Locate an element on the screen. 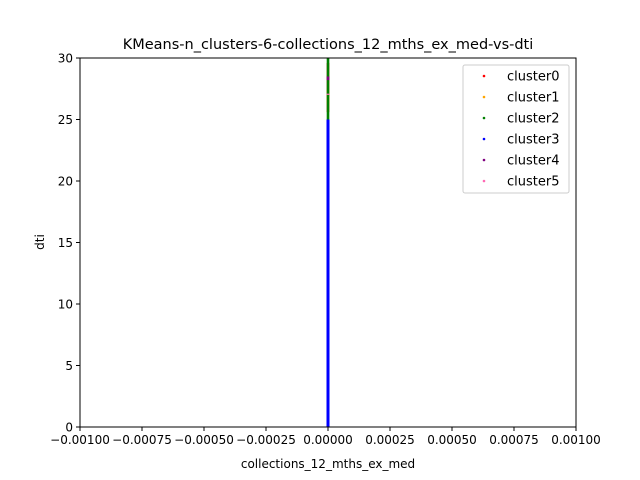 This screenshot has height=480, width=640. y-tick-label: 5 is located at coordinates (69, 366).